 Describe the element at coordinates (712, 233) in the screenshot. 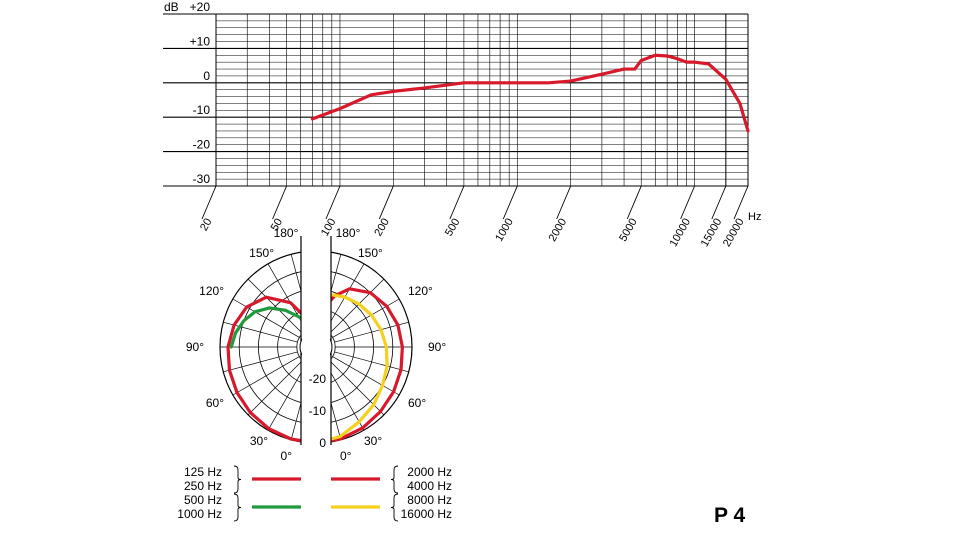

I see `x-tick-label: 15000` at that location.